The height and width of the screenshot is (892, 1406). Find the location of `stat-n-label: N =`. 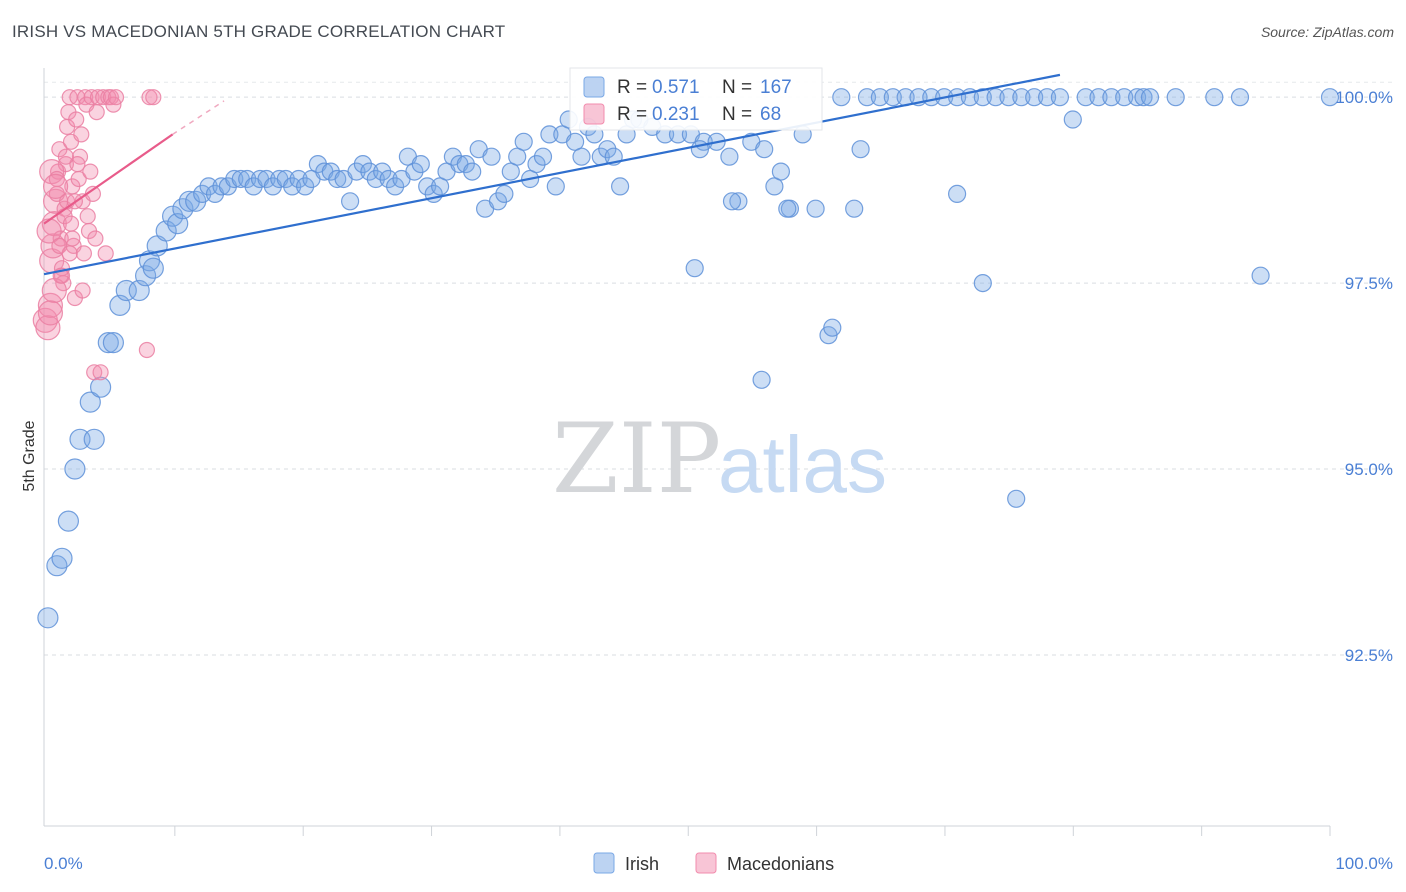

stat-n-label: N = is located at coordinates (737, 87).